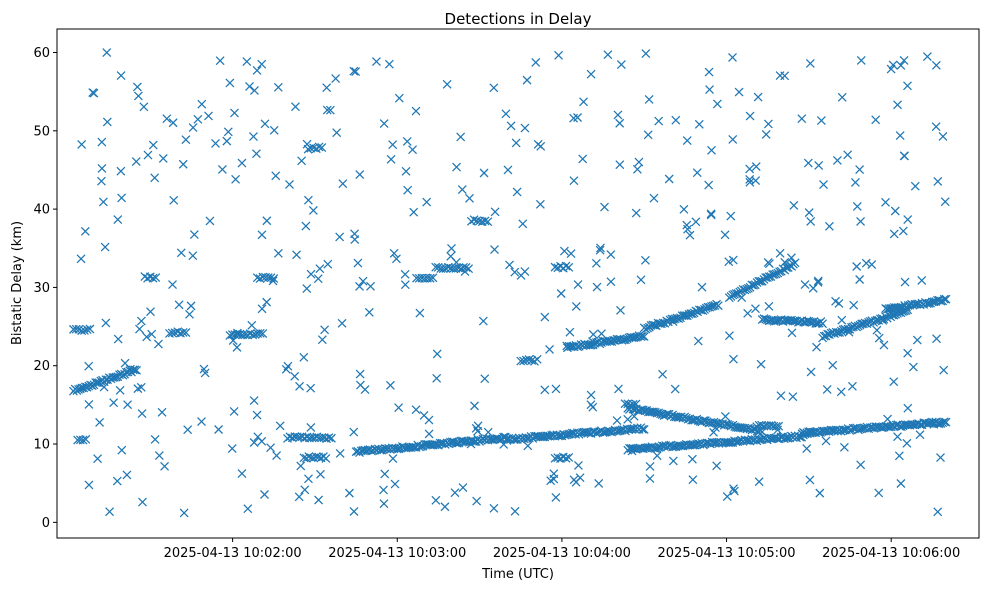  Describe the element at coordinates (562, 553) in the screenshot. I see `x-tick-label: 2025-04-13 10:04:00` at that location.